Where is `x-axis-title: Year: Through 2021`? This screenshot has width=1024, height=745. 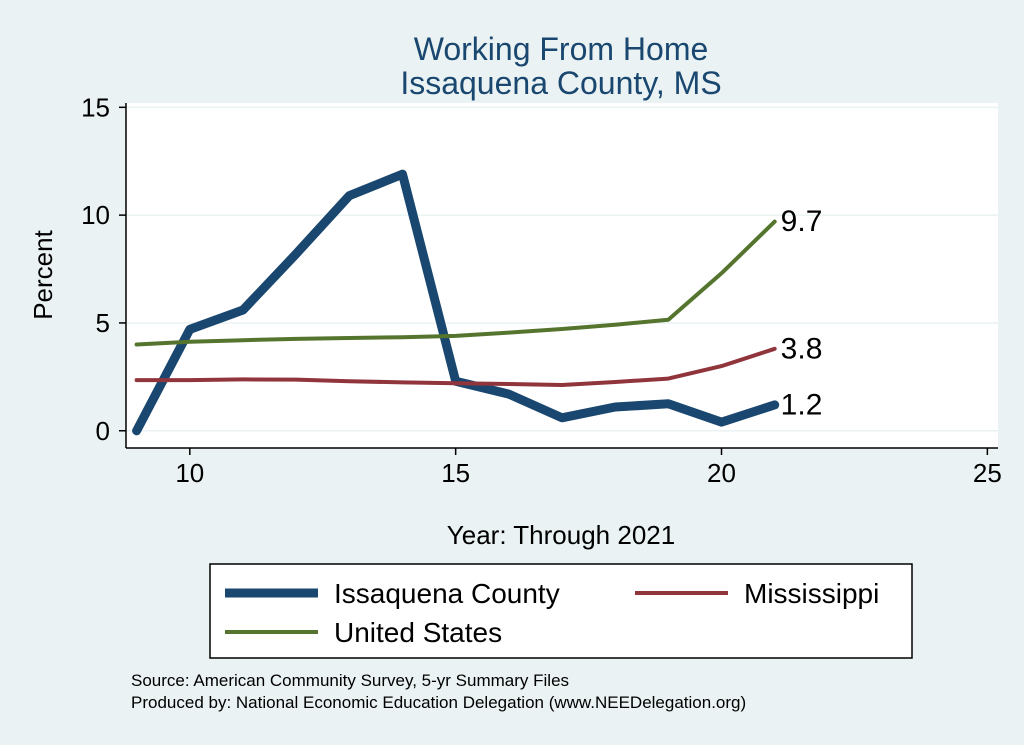 x-axis-title: Year: Through 2021 is located at coordinates (561, 535).